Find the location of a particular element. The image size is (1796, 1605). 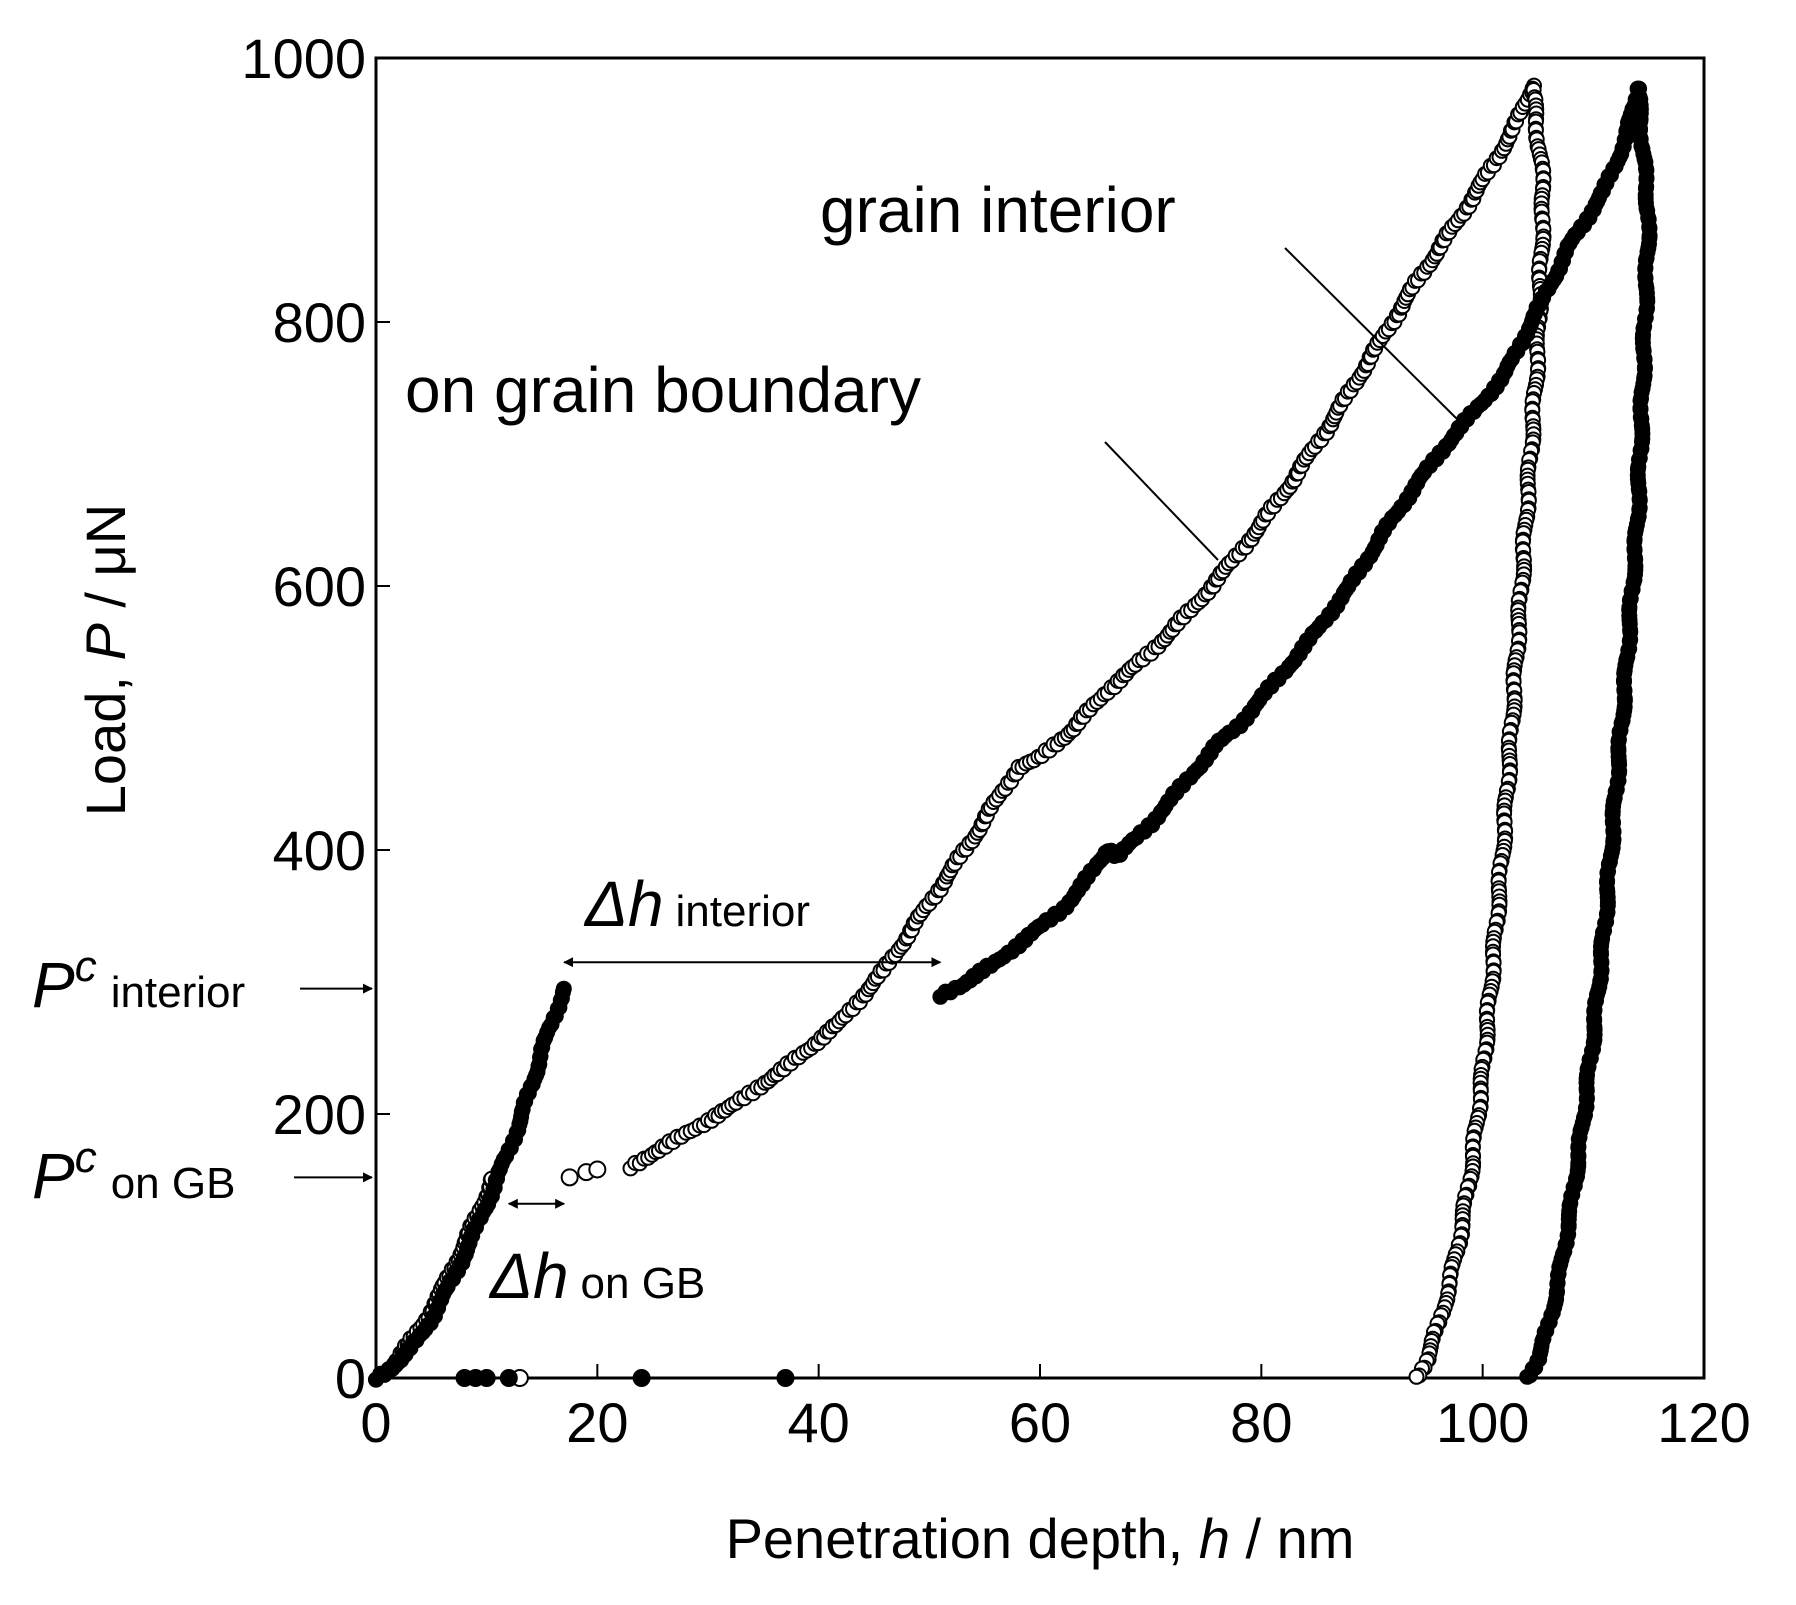

y-axis-title: Load, P / μN is located at coordinates (105, 660).